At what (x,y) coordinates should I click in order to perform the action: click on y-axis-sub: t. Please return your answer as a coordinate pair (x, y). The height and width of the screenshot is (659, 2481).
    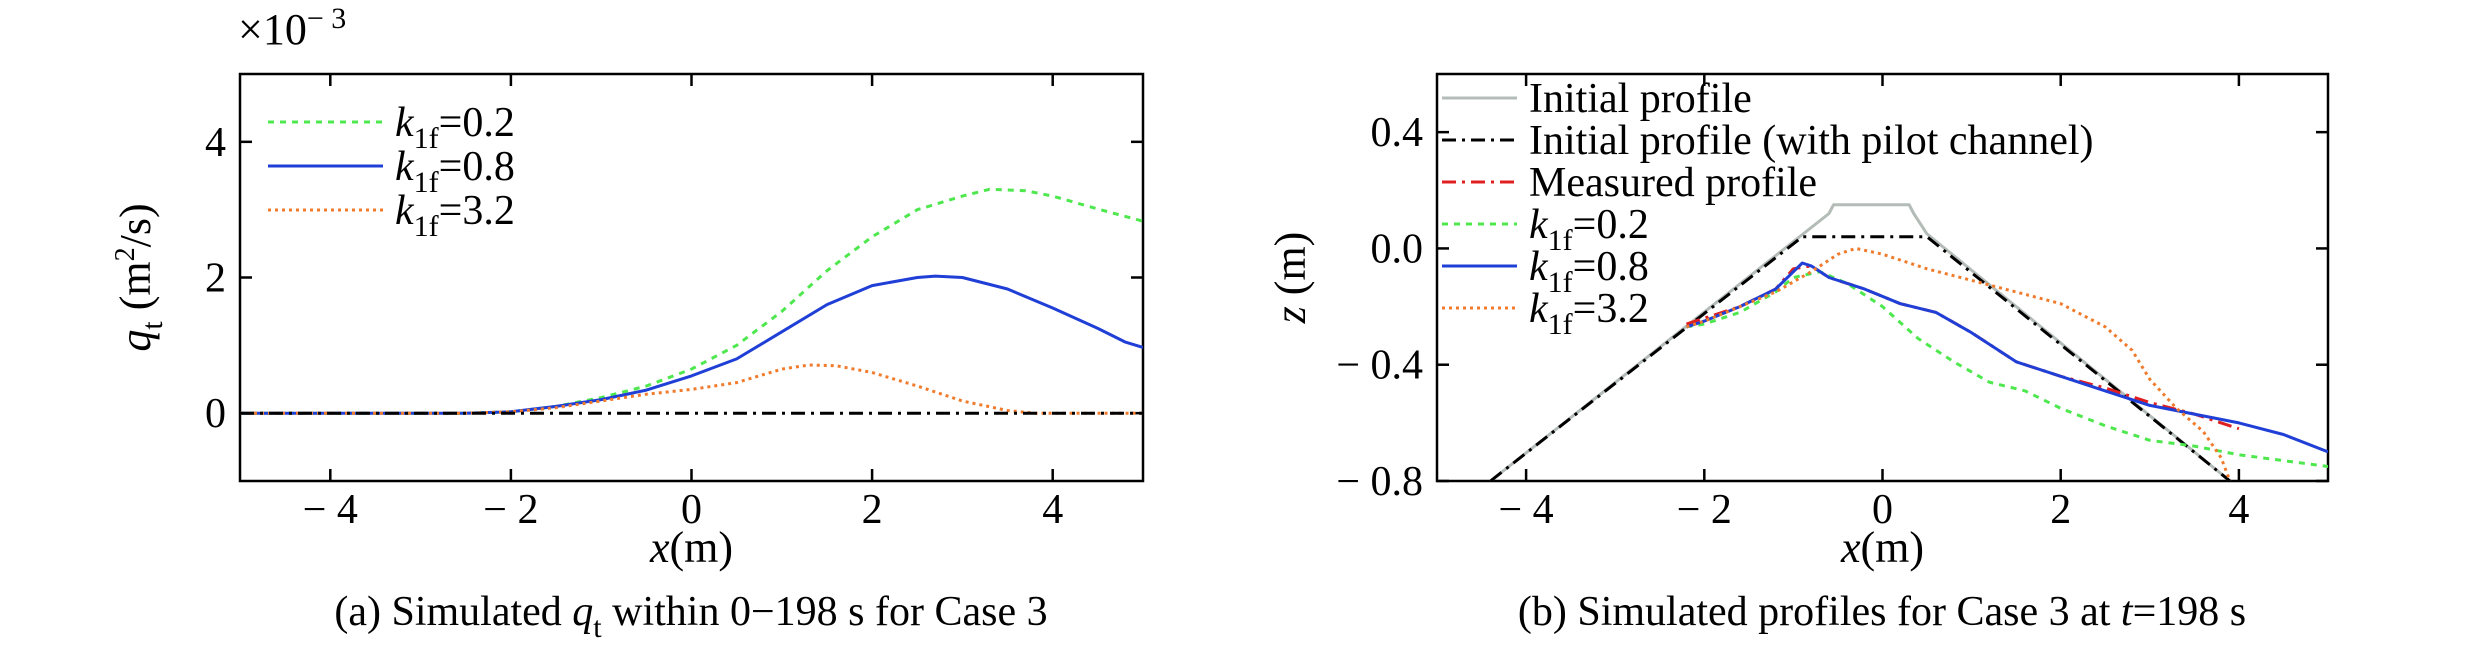
    Looking at the image, I should click on (152, 325).